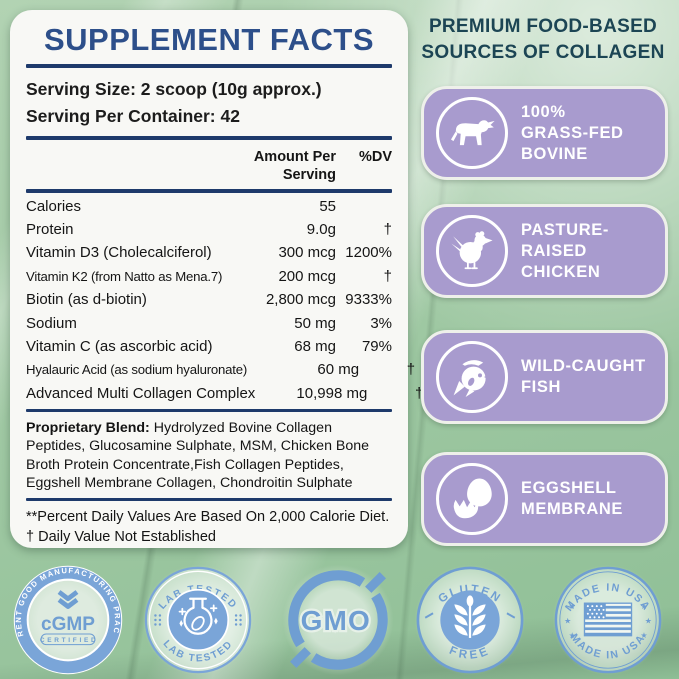  Describe the element at coordinates (543, 40) in the screenshot. I see `sources-heading: PREMIUM FOOD-BASED SOURCES OF COLLAGEN` at that location.